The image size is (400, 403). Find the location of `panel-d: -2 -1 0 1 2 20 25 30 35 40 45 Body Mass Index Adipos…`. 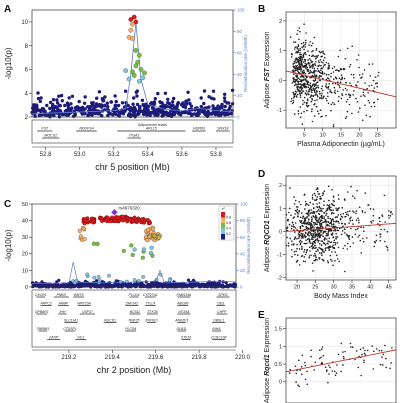

panel-d: -2 -1 0 1 2 20 25 30 35 40 45 Body Mass Index Adipos… is located at coordinates (330, 237).